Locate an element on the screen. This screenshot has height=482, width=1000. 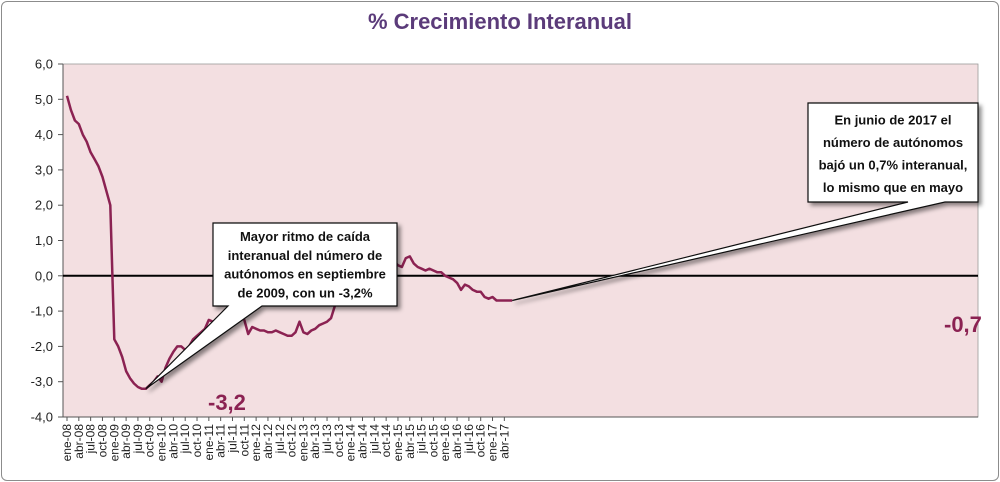
x-tick-label: jul-10 is located at coordinates (185, 439).